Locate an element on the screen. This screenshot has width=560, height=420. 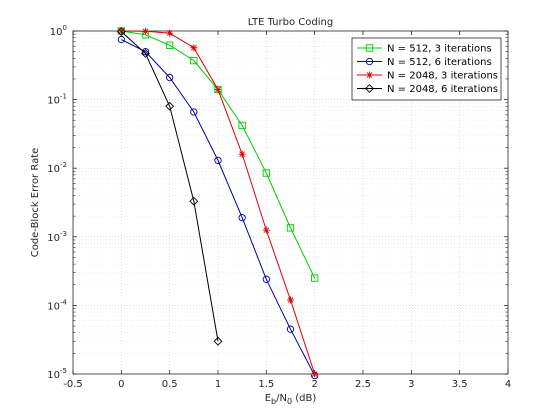
x-tick-label: 0.5 is located at coordinates (170, 384).